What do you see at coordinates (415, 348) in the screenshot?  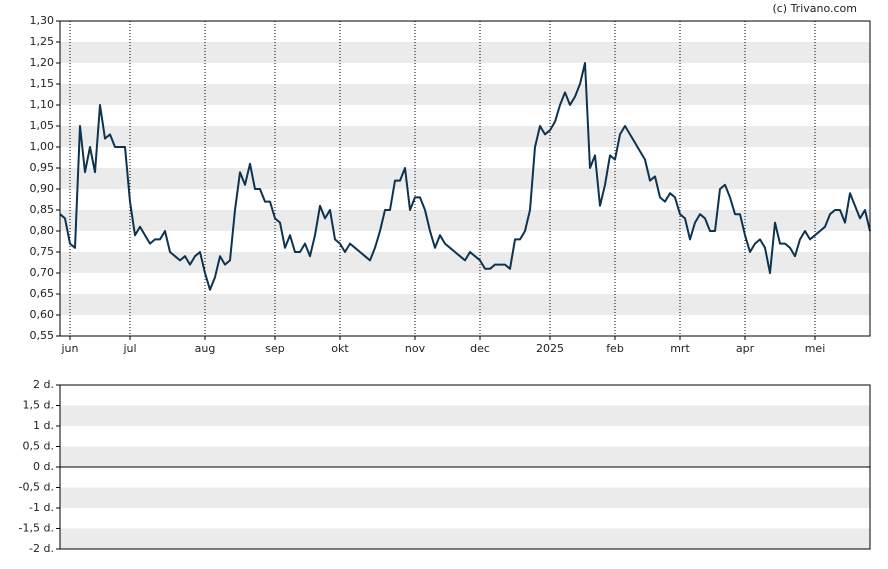 I see `x-tick-label: nov` at bounding box center [415, 348].